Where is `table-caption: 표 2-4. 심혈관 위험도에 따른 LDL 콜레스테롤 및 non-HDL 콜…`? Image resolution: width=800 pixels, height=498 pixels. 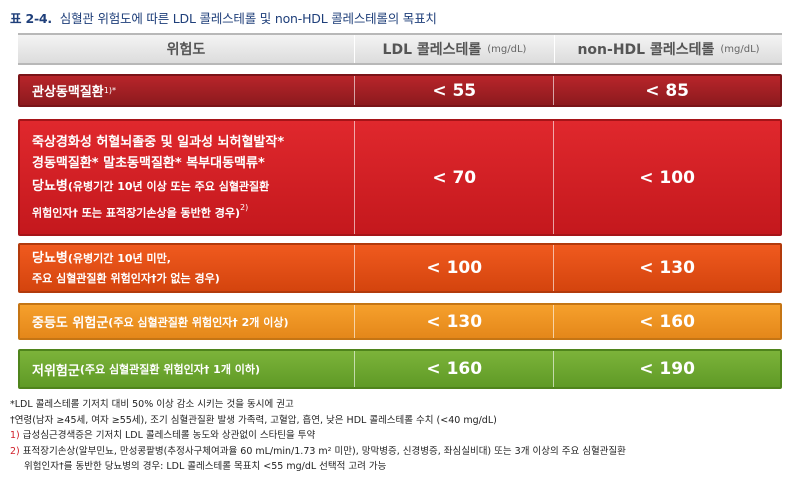 table-caption: 표 2-4. 심혈관 위험도에 따른 LDL 콜레스테롤 및 non-HDL 콜… is located at coordinates (223, 17).